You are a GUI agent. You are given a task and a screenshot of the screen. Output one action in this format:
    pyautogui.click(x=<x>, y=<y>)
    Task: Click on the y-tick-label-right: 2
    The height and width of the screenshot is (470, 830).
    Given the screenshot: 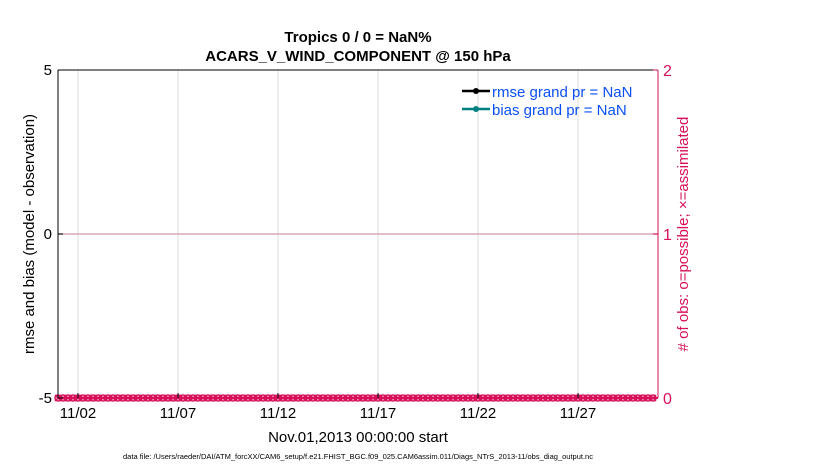 What is the action you would take?
    pyautogui.click(x=667, y=71)
    